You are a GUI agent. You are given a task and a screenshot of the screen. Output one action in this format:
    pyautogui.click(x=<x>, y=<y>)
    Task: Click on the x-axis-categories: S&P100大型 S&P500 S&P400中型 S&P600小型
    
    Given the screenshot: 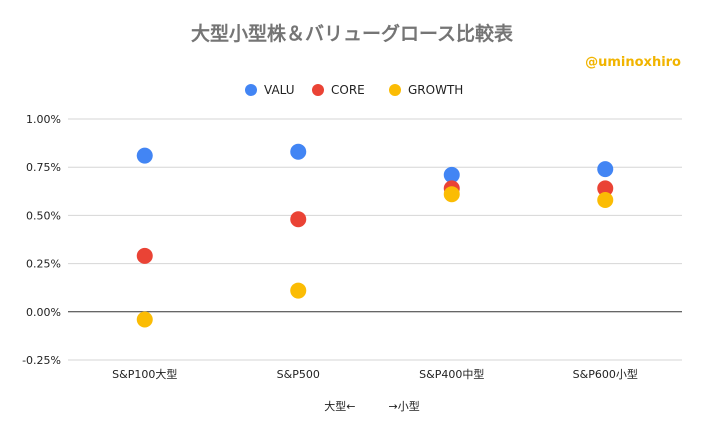 What is the action you would take?
    pyautogui.click(x=375, y=374)
    